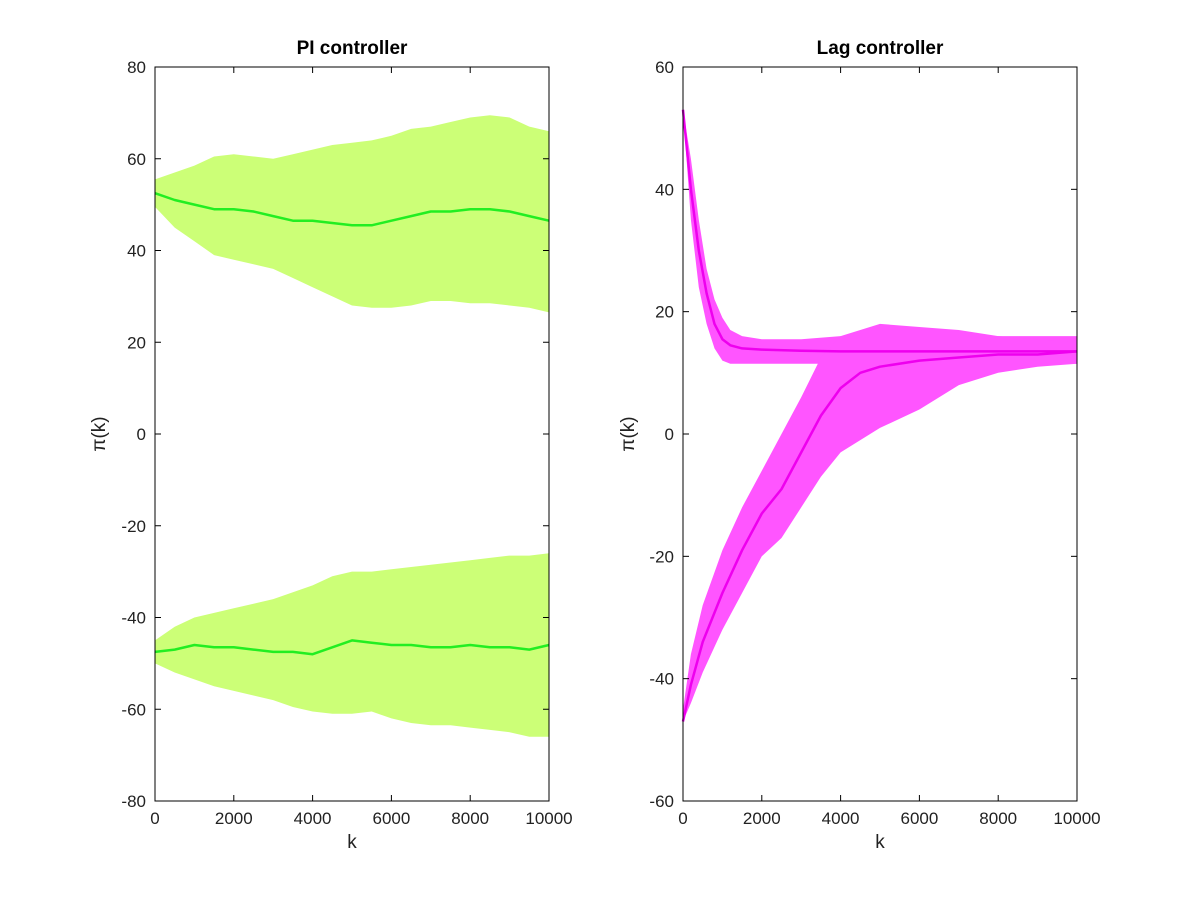 The width and height of the screenshot is (1200, 900). Describe the element at coordinates (669, 434) in the screenshot. I see `lag-y-tick-label: 0` at that location.